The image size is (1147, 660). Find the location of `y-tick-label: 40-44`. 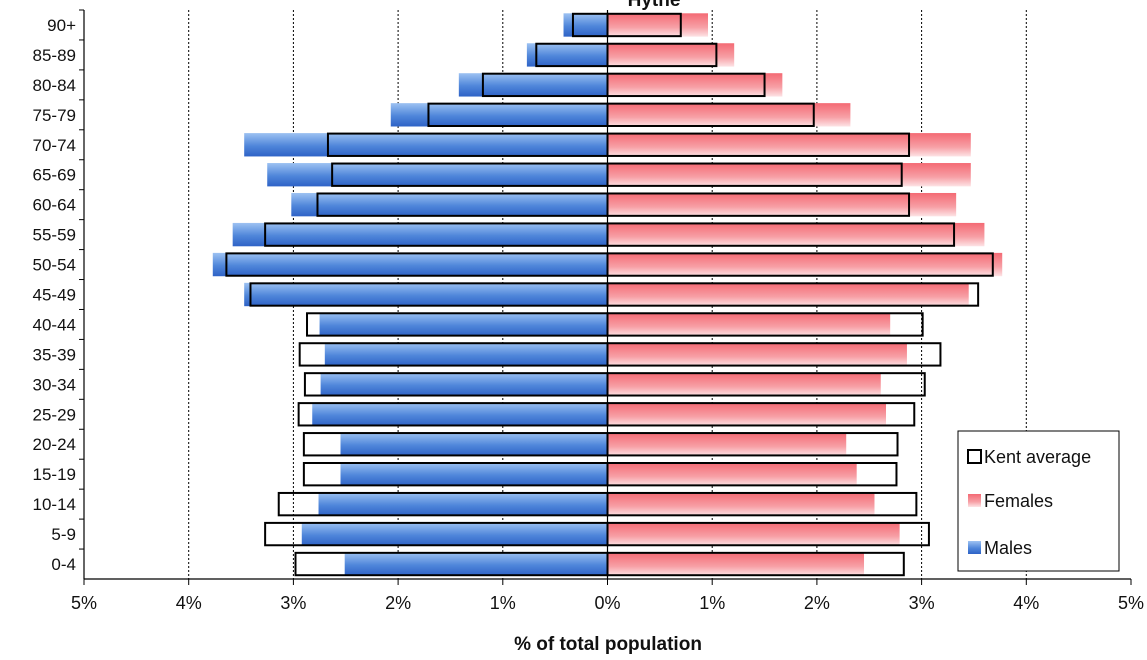

y-tick-label: 40-44 is located at coordinates (54, 324).